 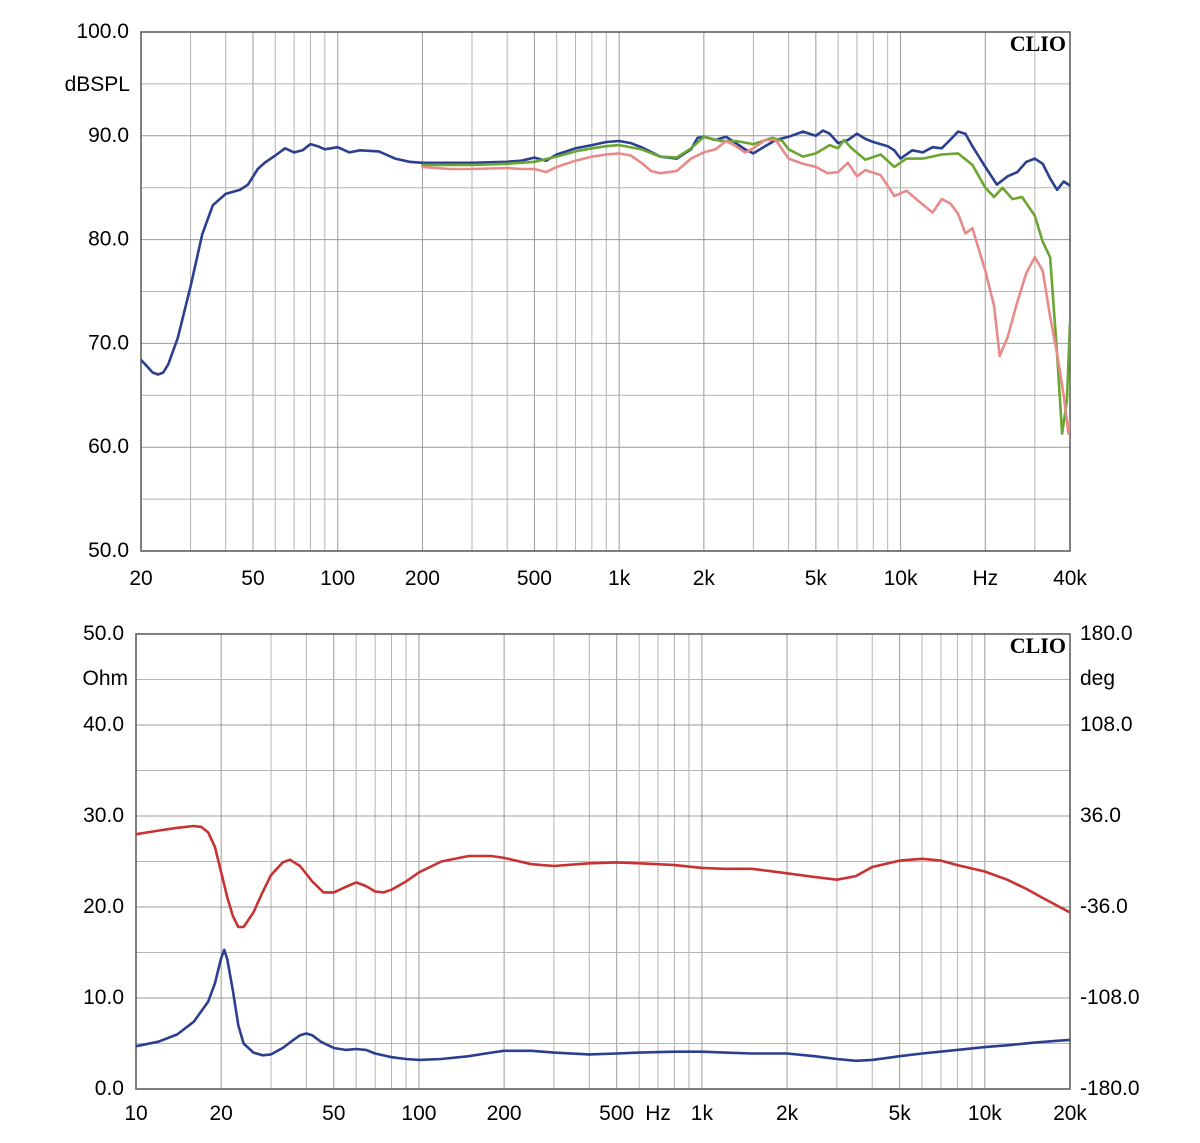 What do you see at coordinates (1070, 578) in the screenshot?
I see `x-tick-label: 40k` at bounding box center [1070, 578].